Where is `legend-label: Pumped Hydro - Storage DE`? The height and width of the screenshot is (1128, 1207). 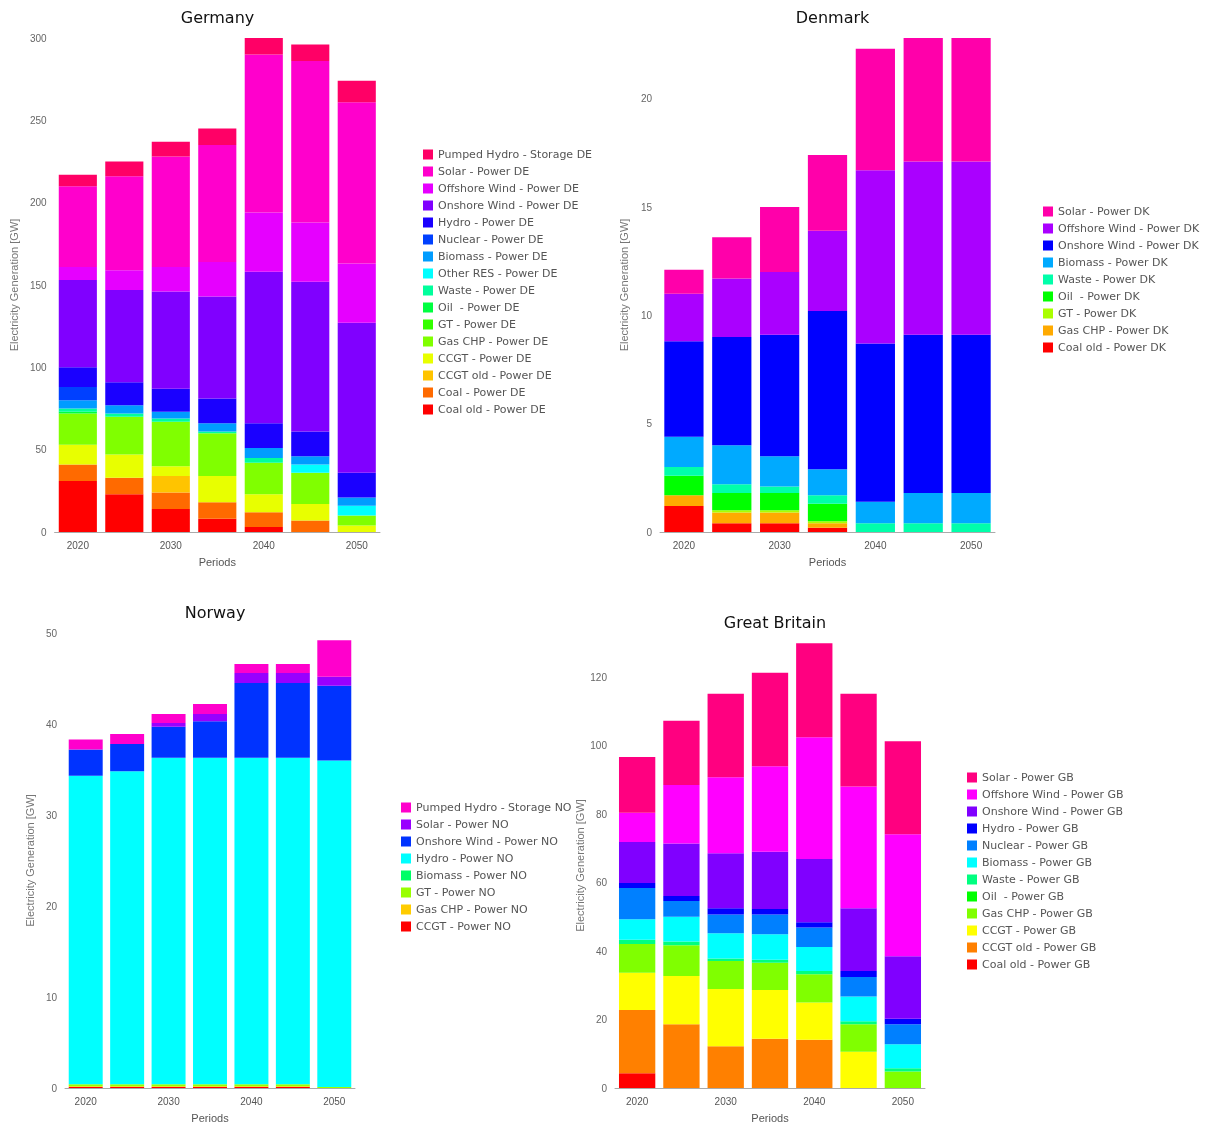
legend-label: Pumped Hydro - Storage DE is located at coordinates (515, 154).